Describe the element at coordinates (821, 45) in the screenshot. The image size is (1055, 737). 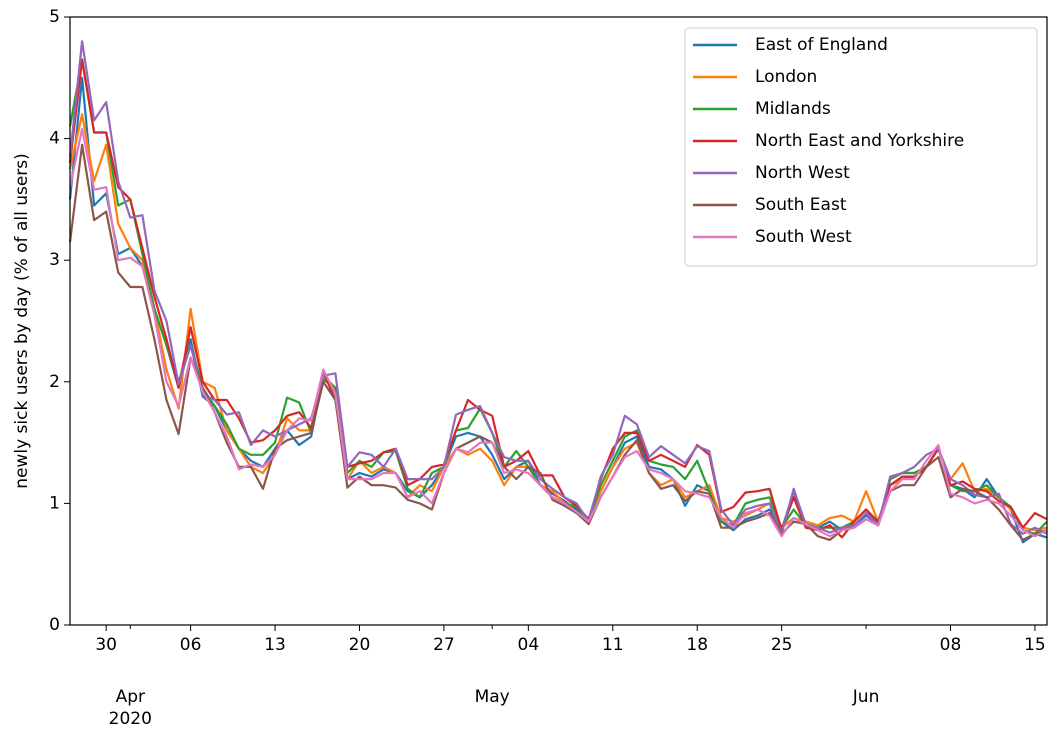
I see `legend-label: East of England` at that location.